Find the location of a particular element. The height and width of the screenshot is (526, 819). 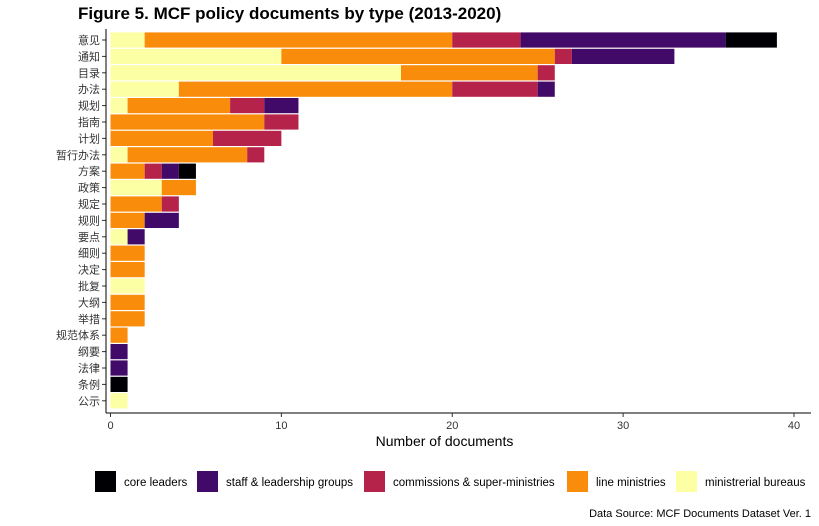

category-label: 公示 is located at coordinates (89, 401).